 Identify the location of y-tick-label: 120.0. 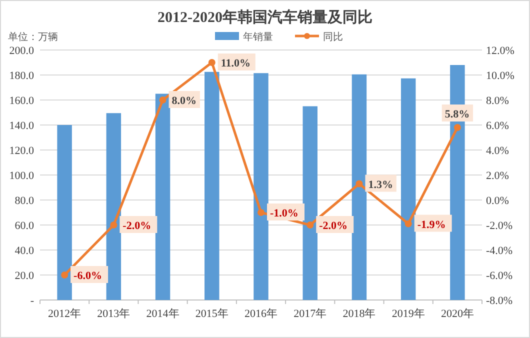
(21, 151).